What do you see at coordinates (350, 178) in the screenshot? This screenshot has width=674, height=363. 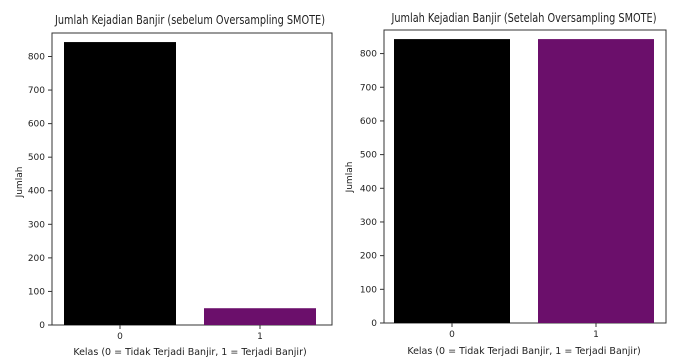 I see `chart-right-ylabel: Jumlah` at bounding box center [350, 178].